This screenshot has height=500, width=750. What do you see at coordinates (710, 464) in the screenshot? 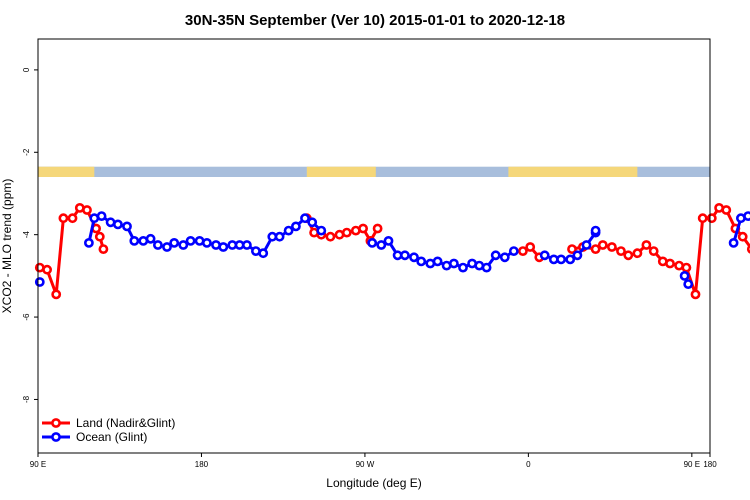
I see `x-tick-label-5: 180` at bounding box center [710, 464].